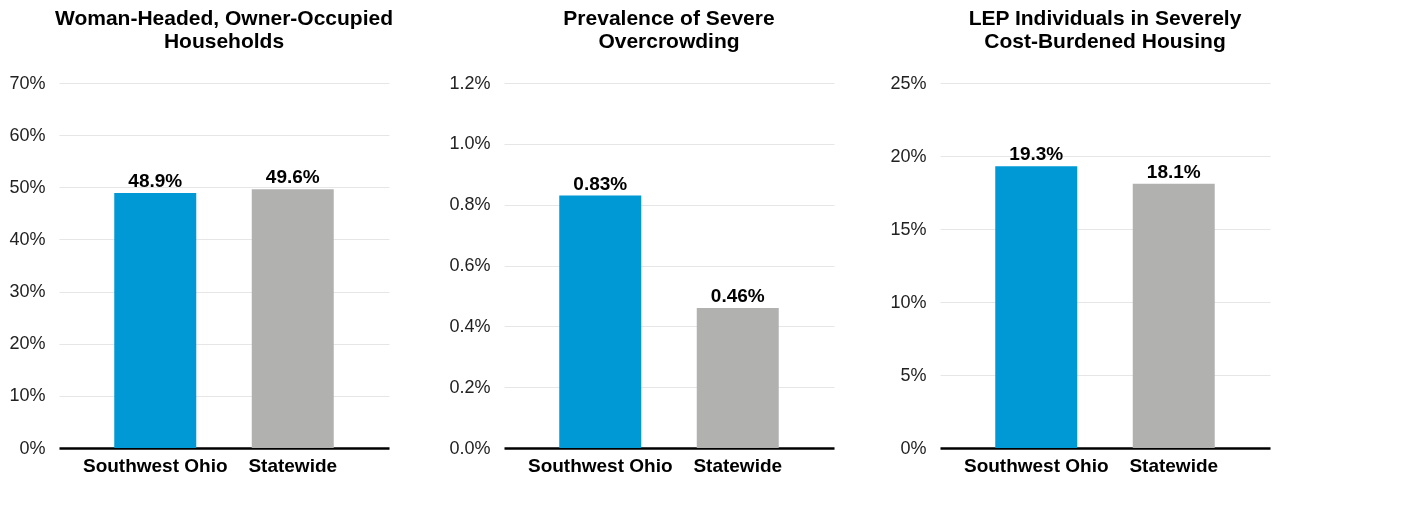 This screenshot has height=506, width=1422. What do you see at coordinates (27, 82) in the screenshot?
I see `y-tick-label: 70%` at bounding box center [27, 82].